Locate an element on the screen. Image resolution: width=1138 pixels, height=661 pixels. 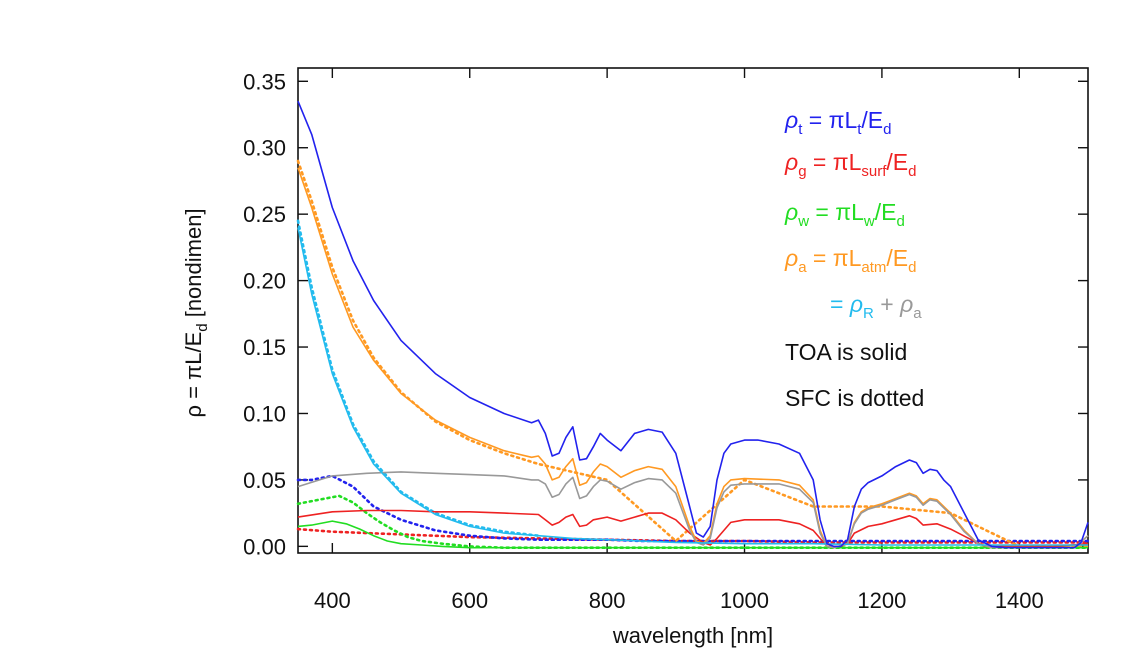
legend-entry-rho-t: ρt = πLt/Ed is located at coordinates (837, 122).